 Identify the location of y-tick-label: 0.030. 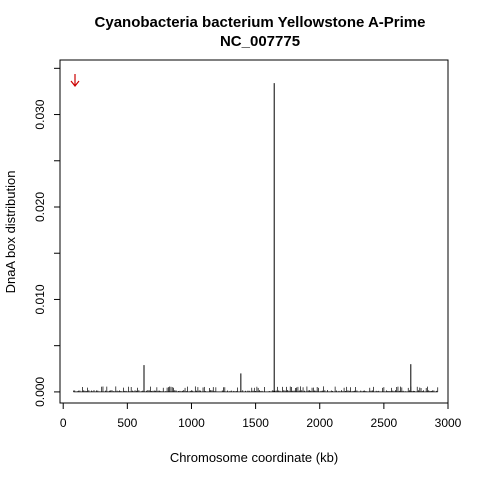
(40, 114).